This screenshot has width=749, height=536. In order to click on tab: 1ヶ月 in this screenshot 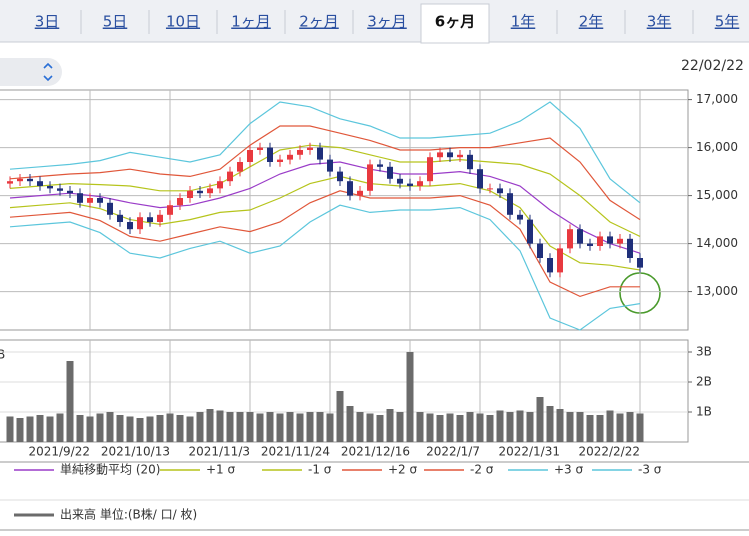, I will do `click(251, 22)`.